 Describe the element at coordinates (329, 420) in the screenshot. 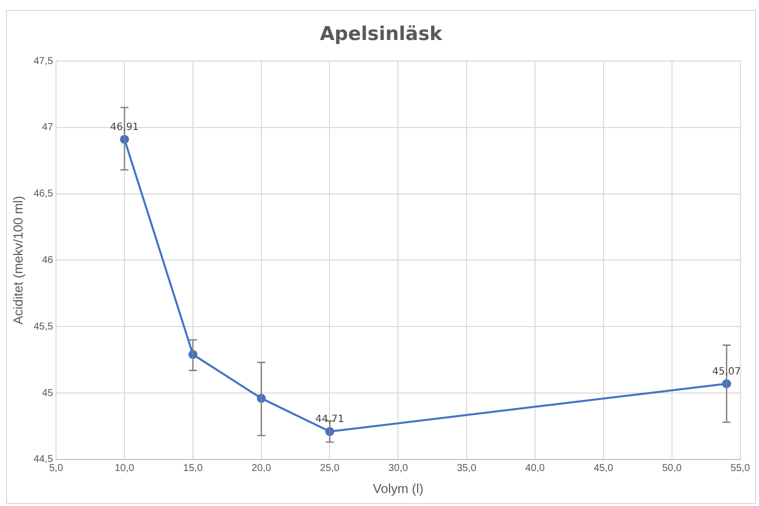

I see `data-label: 44,71` at that location.